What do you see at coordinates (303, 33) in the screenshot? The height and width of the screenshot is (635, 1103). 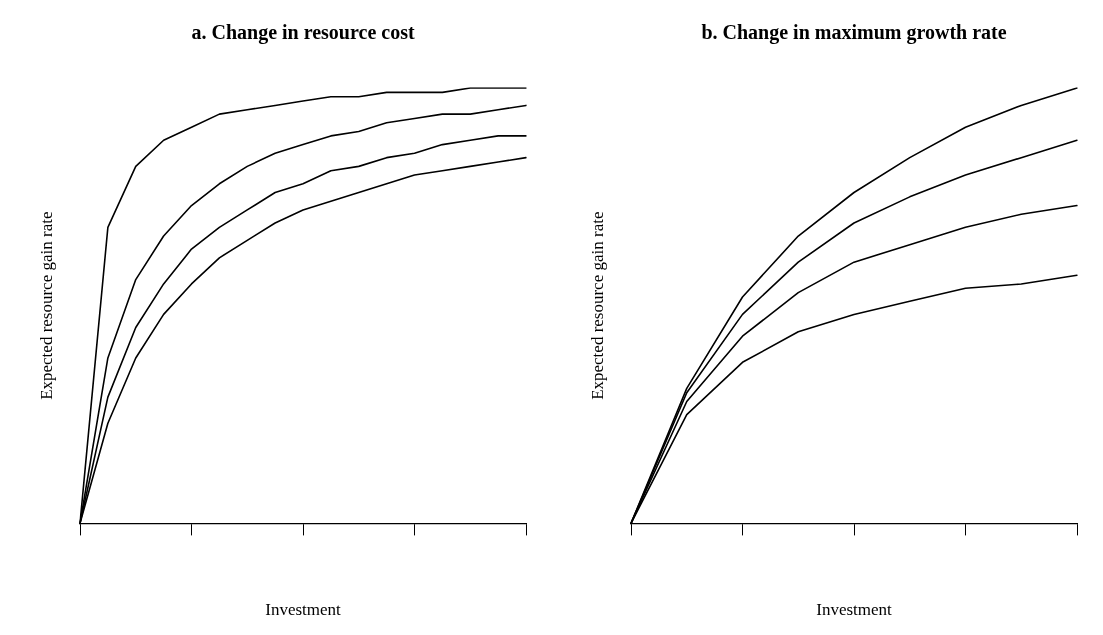 I see `chart-title: a. Change in resource cost` at bounding box center [303, 33].